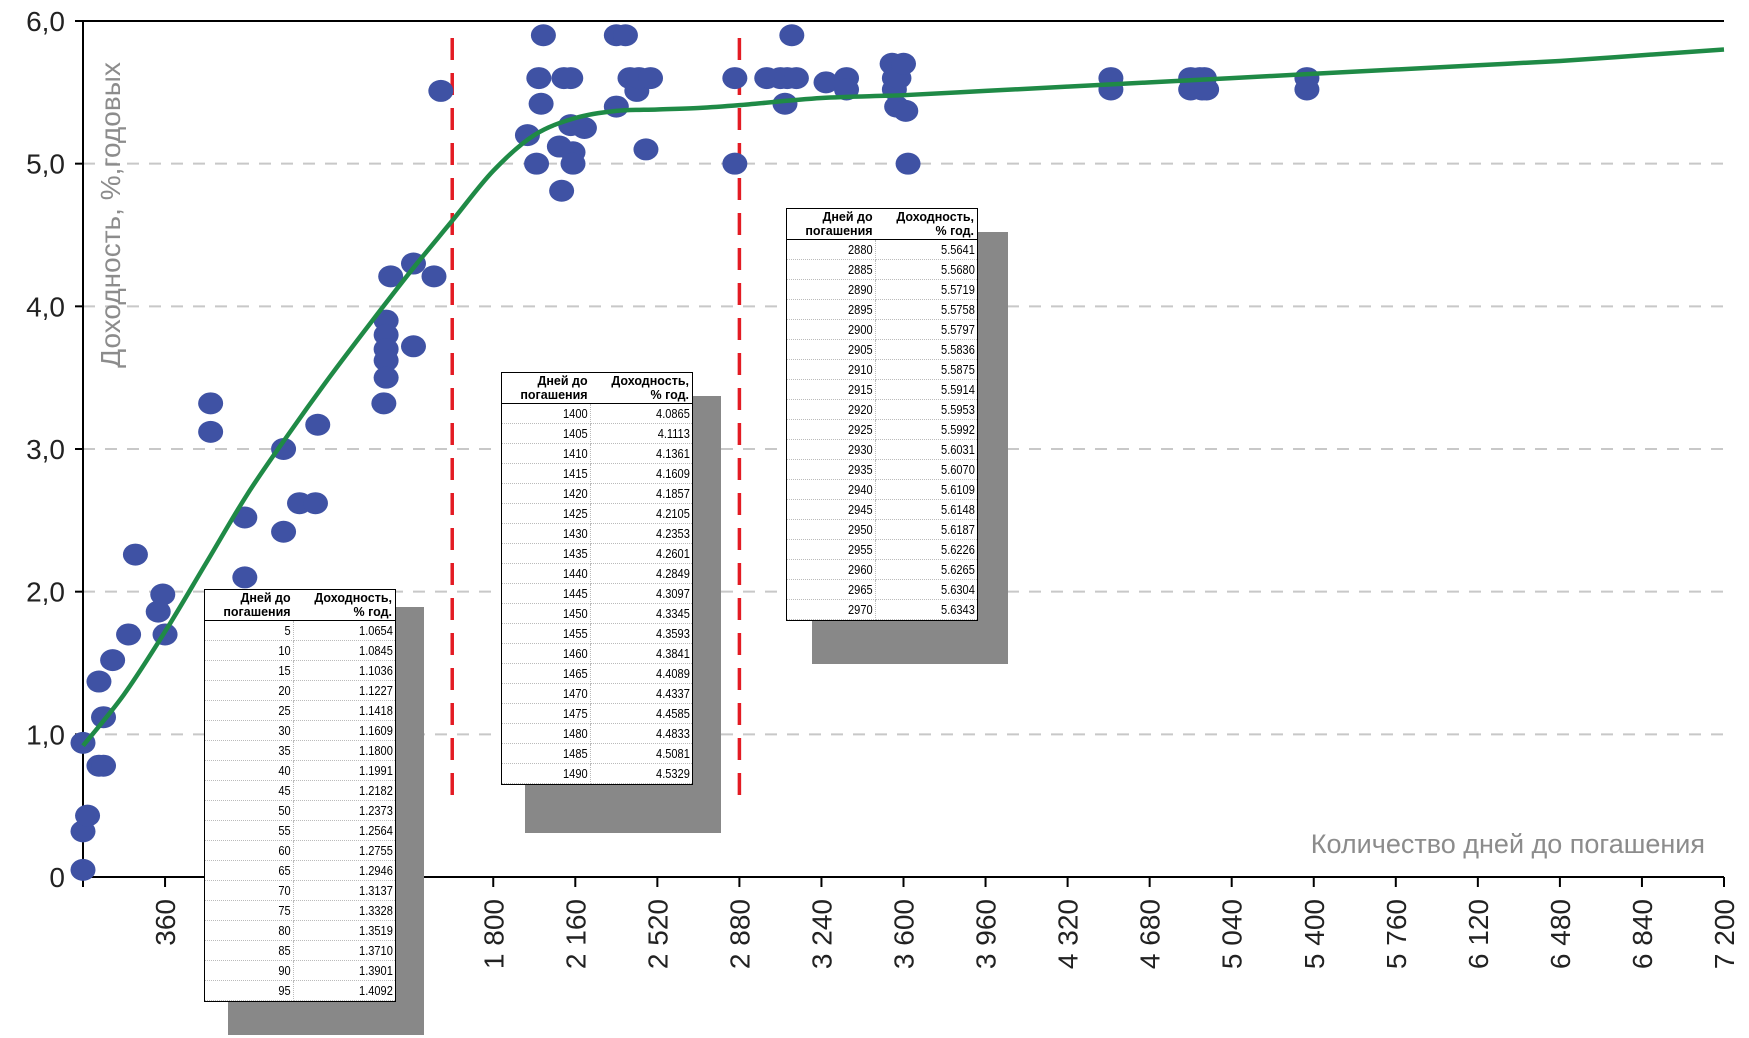 This screenshot has width=1749, height=1038. Describe the element at coordinates (926, 224) in the screenshot. I see `header-yield: Доходность,% год.` at that location.